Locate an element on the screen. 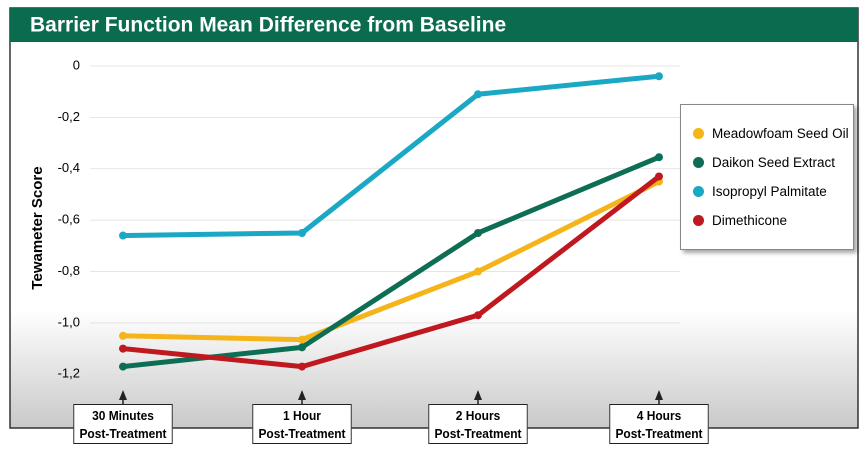 Image resolution: width=866 pixels, height=451 pixels. x-tick-label: 1 Hour Post-Treatment is located at coordinates (302, 424).